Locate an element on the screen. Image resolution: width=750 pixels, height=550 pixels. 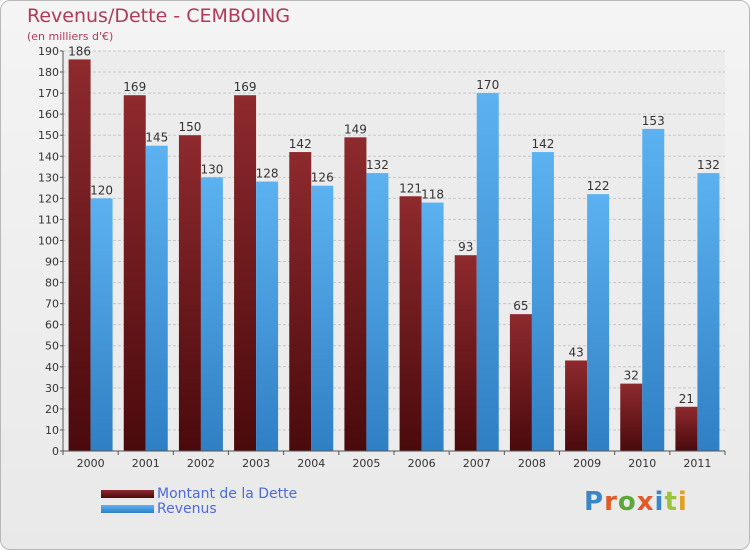
proxiti-logo: Proxiti is located at coordinates (636, 502).